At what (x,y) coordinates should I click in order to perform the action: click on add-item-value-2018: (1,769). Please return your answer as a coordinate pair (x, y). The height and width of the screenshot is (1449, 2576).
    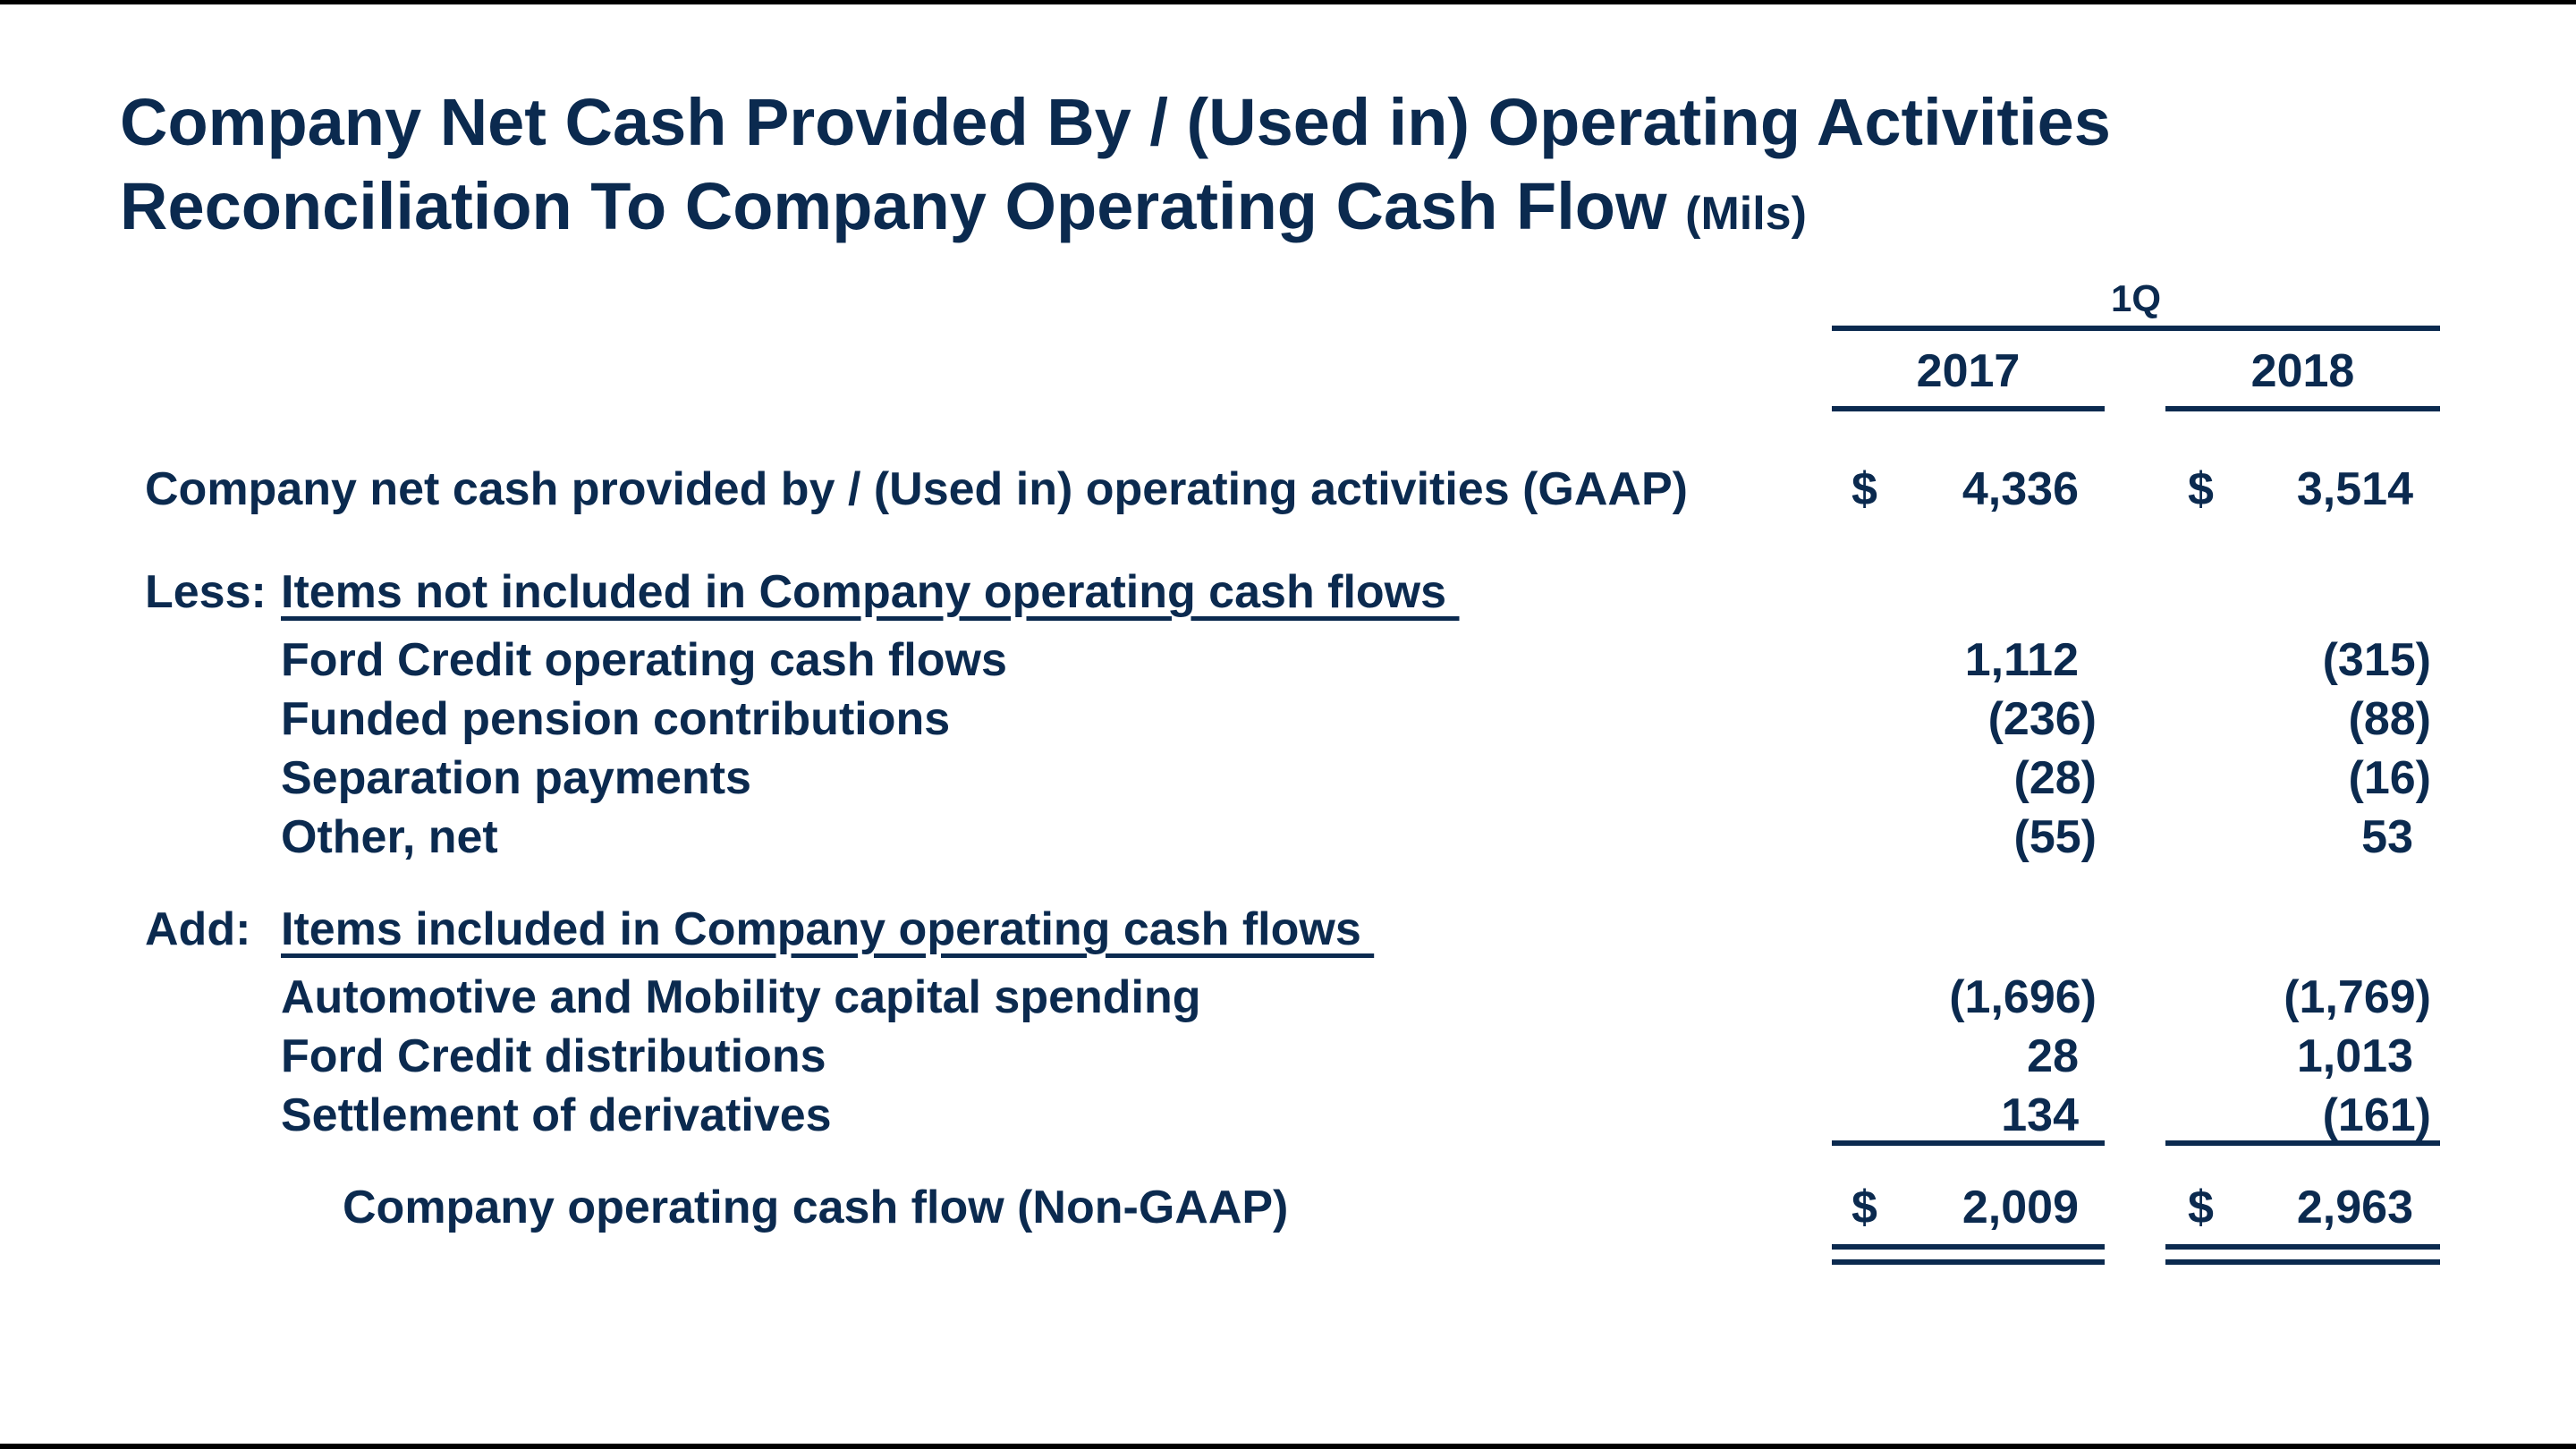
    Looking at the image, I should click on (2357, 997).